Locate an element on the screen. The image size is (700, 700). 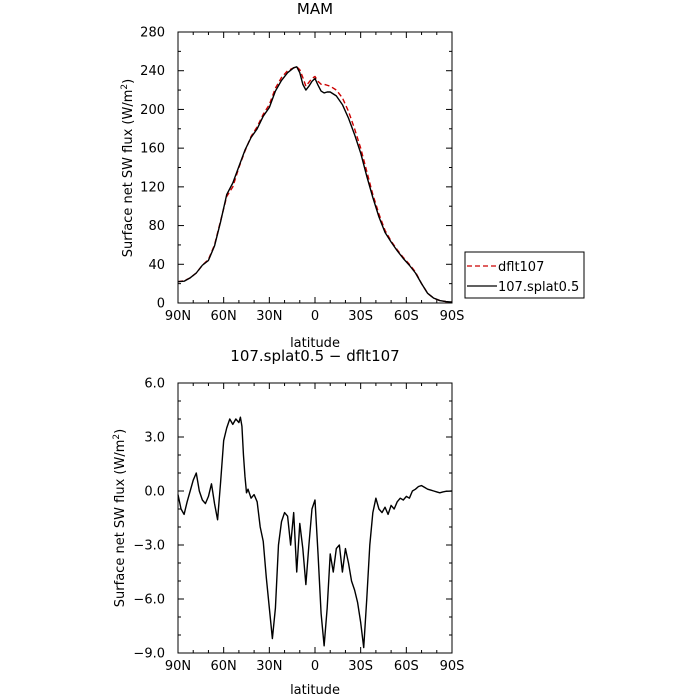
legend-box is located at coordinates (524, 275).